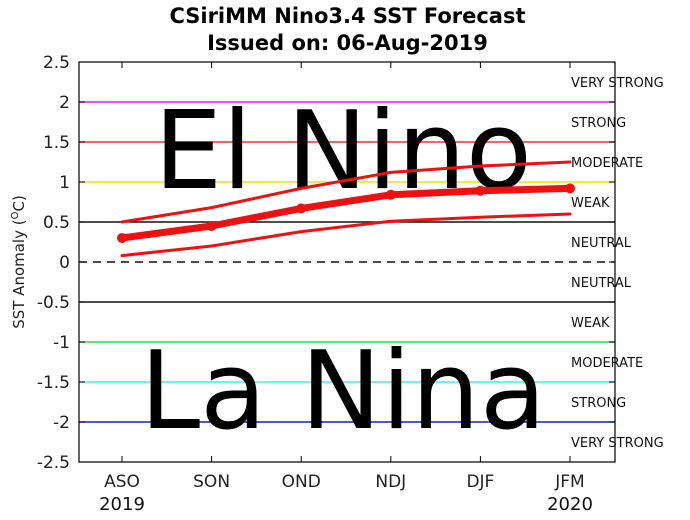  What do you see at coordinates (64, 263) in the screenshot?
I see `y-tick-label-5: 0` at bounding box center [64, 263].